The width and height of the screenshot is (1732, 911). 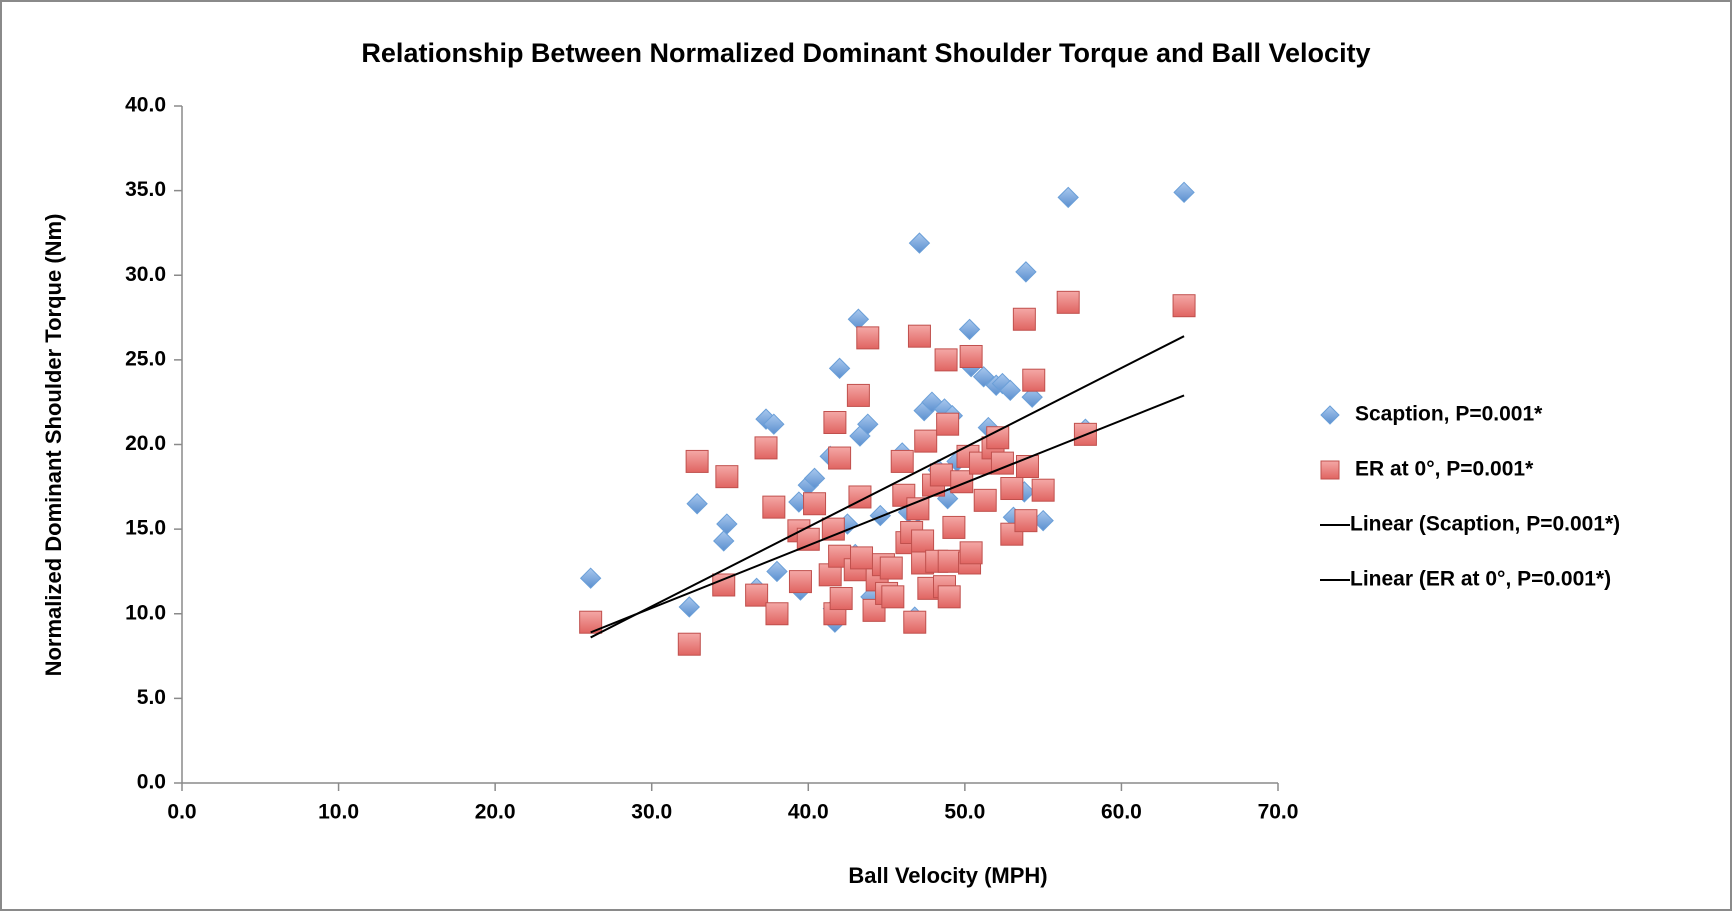 What do you see at coordinates (964, 812) in the screenshot?
I see `x-tick-label: 50.0` at bounding box center [964, 812].